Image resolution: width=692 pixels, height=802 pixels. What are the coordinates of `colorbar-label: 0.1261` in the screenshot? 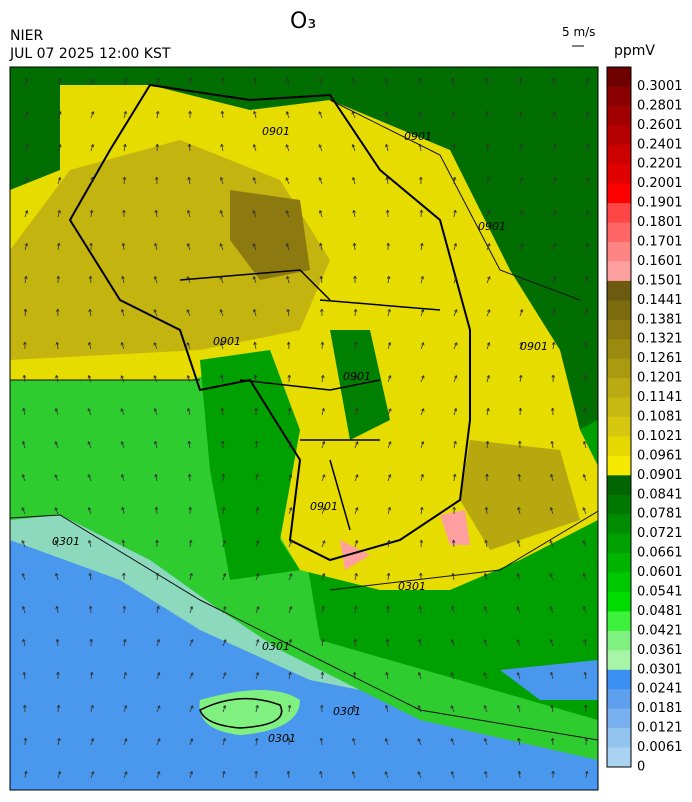 It's located at (660, 358).